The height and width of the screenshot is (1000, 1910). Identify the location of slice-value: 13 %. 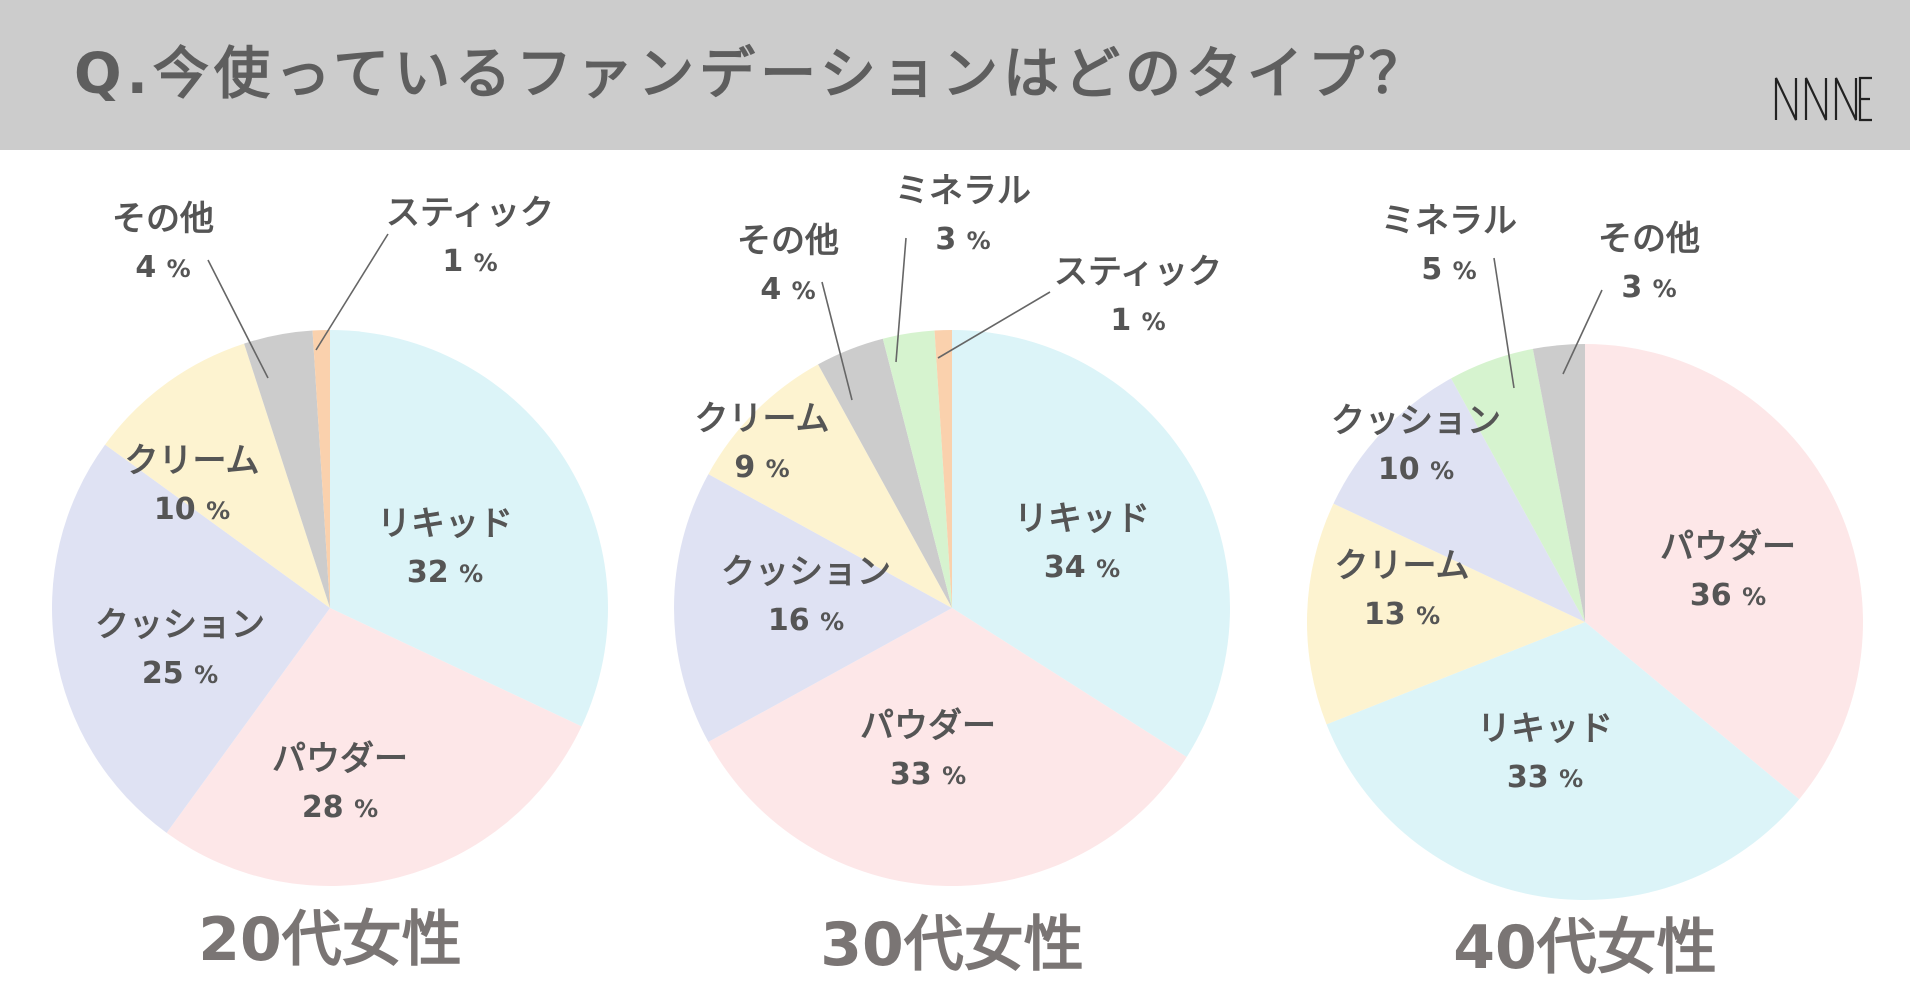
(1402, 614).